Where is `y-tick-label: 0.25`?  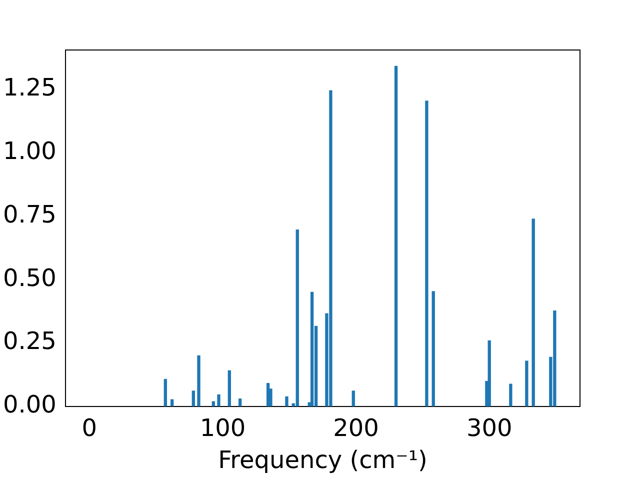 y-tick-label: 0.25 is located at coordinates (29, 341).